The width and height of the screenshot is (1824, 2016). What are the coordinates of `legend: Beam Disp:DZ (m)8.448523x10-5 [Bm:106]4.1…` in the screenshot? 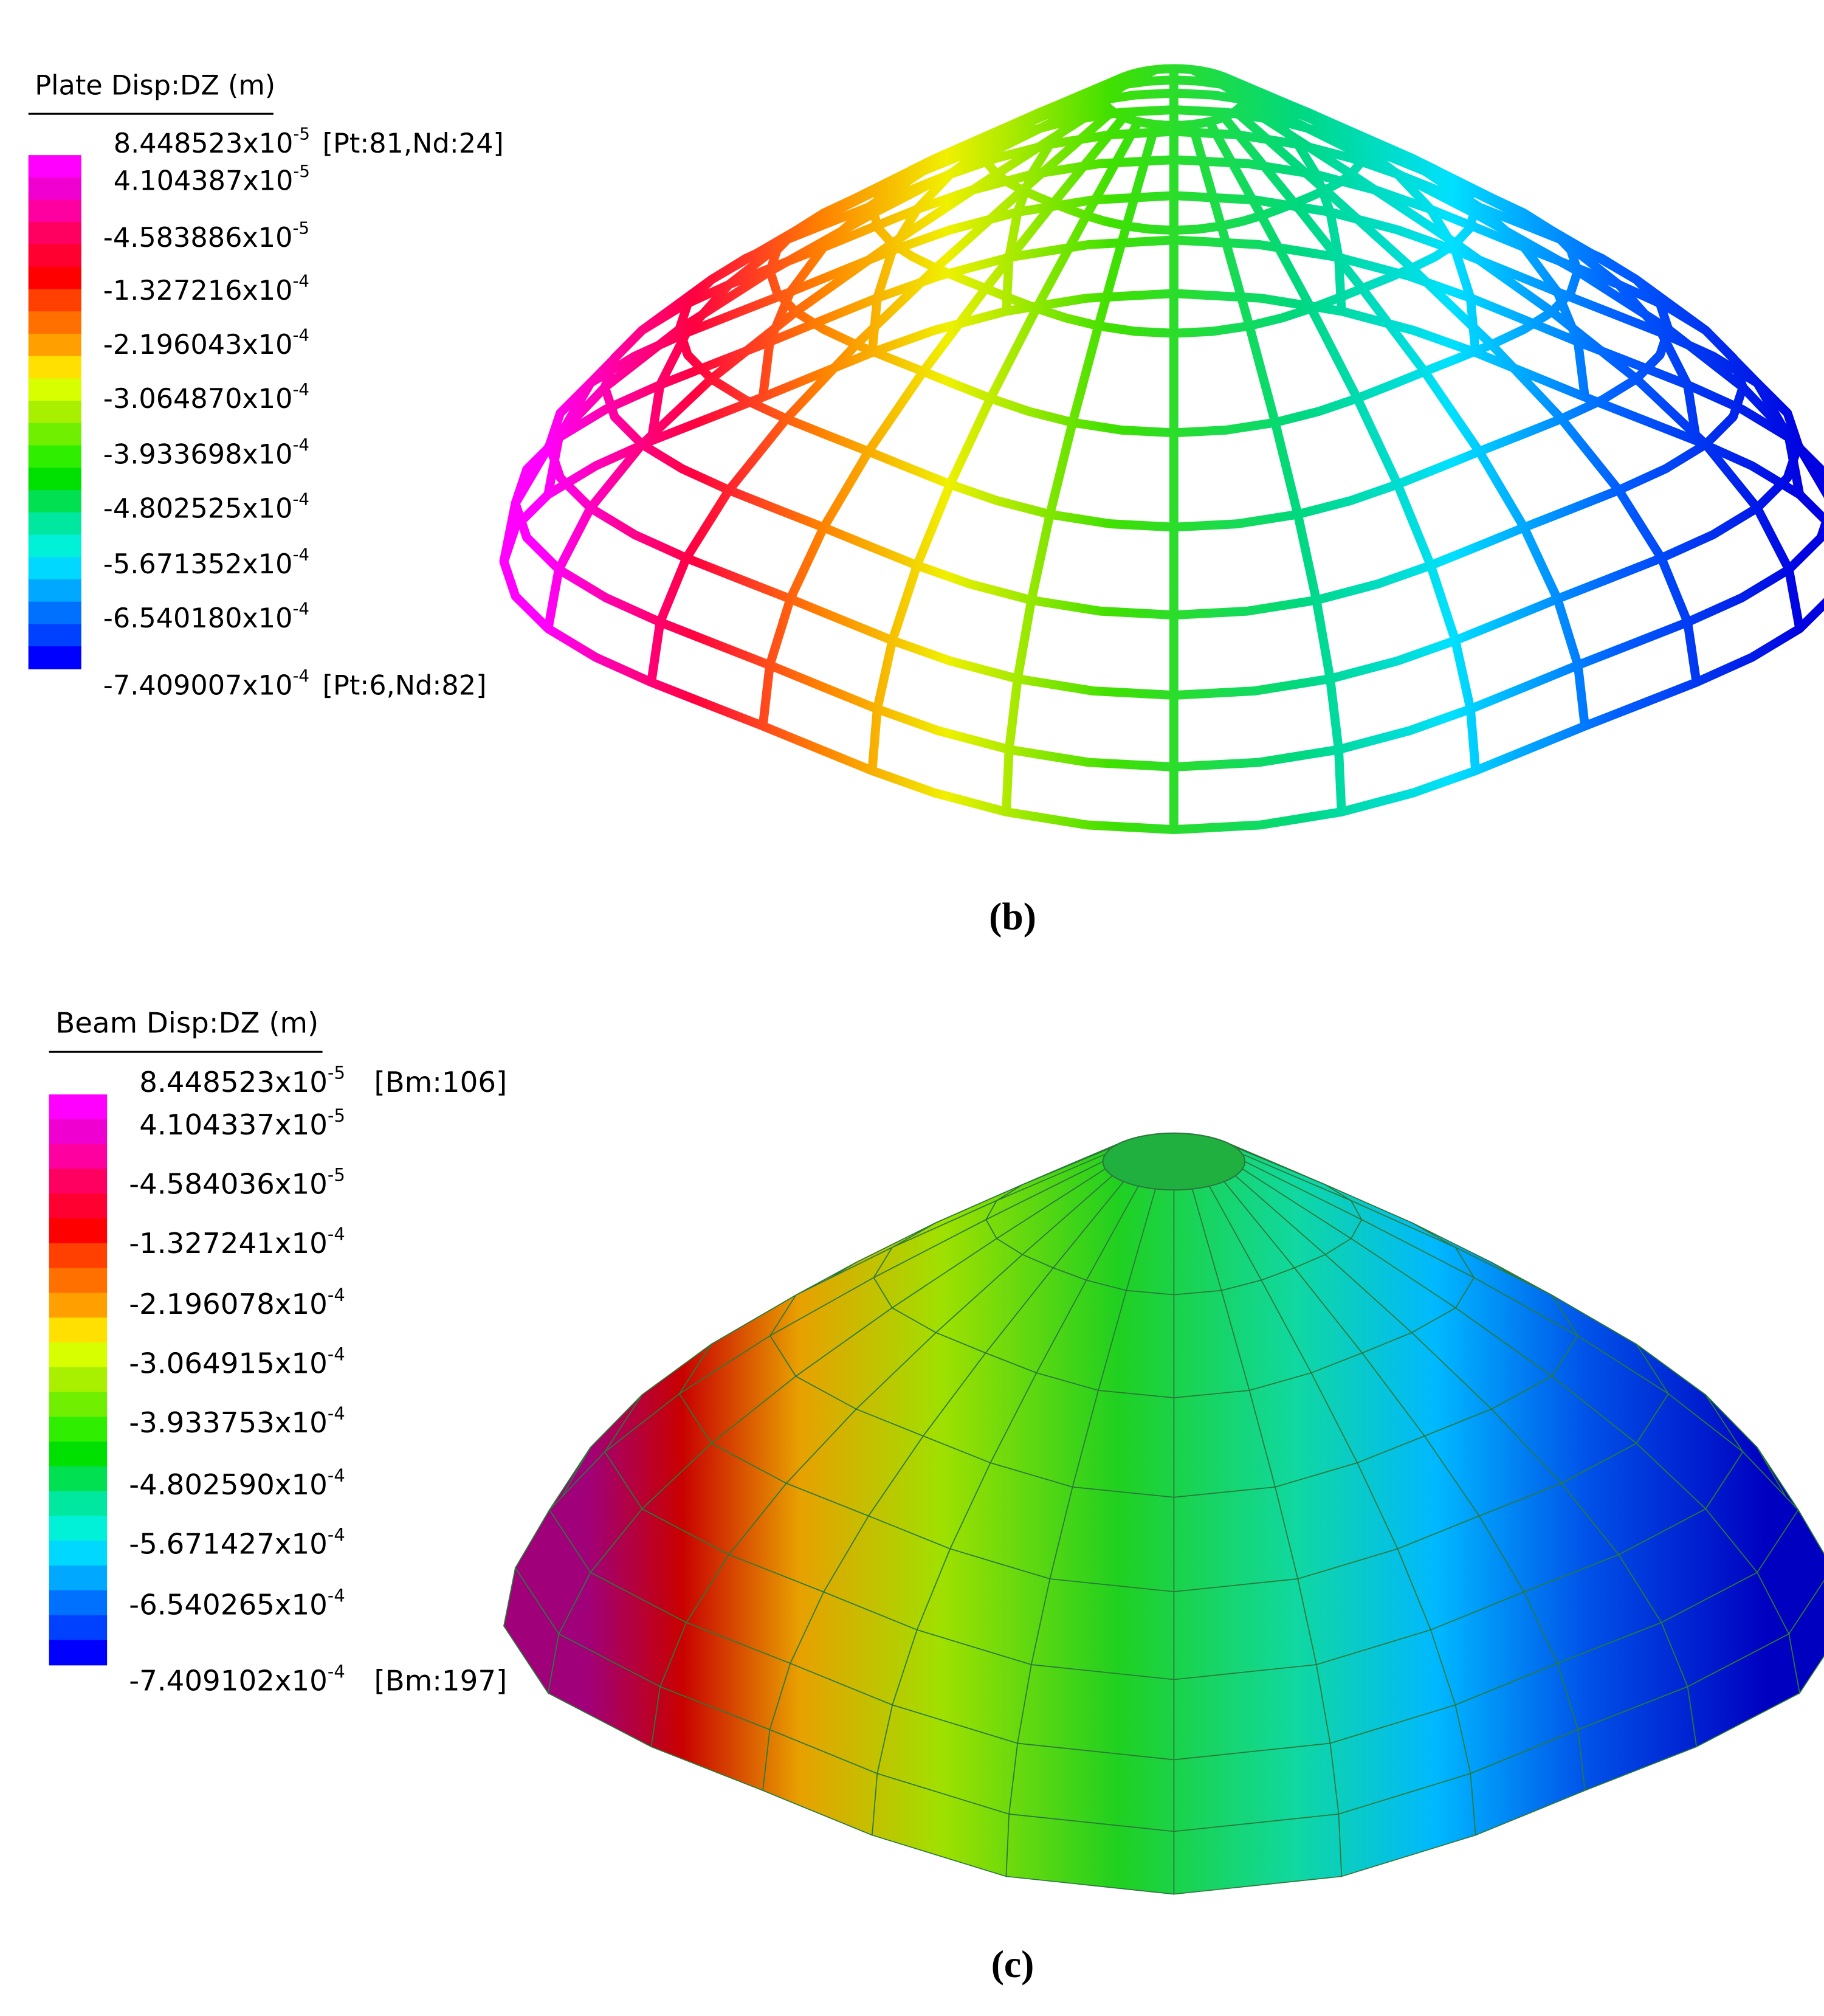 It's located at (278, 1352).